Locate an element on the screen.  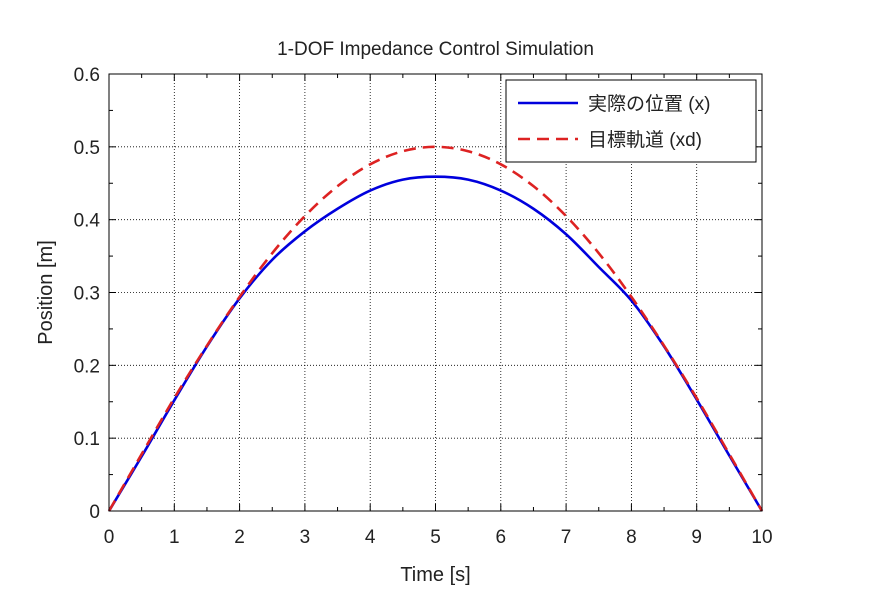
x-tick-label: 3 is located at coordinates (305, 537).